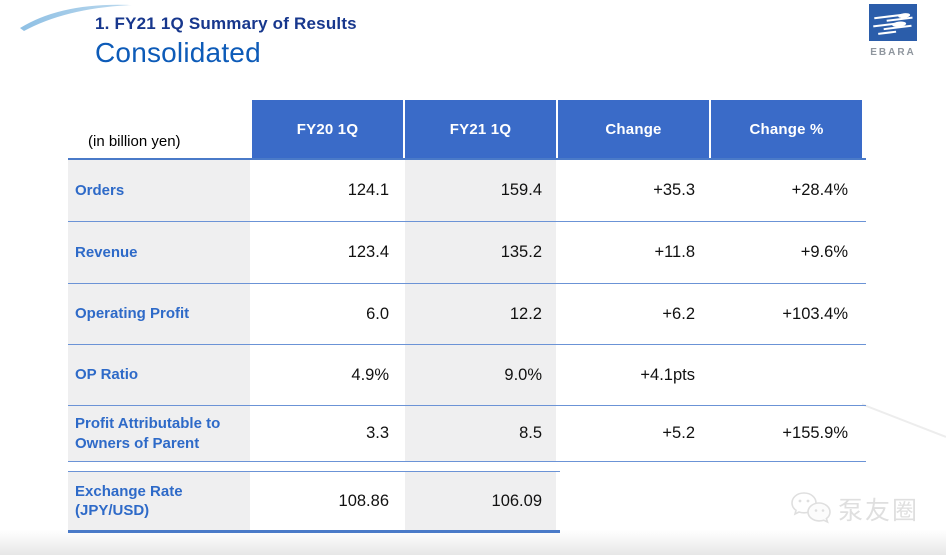  Describe the element at coordinates (480, 190) in the screenshot. I see `cell-value: 159.4` at that location.